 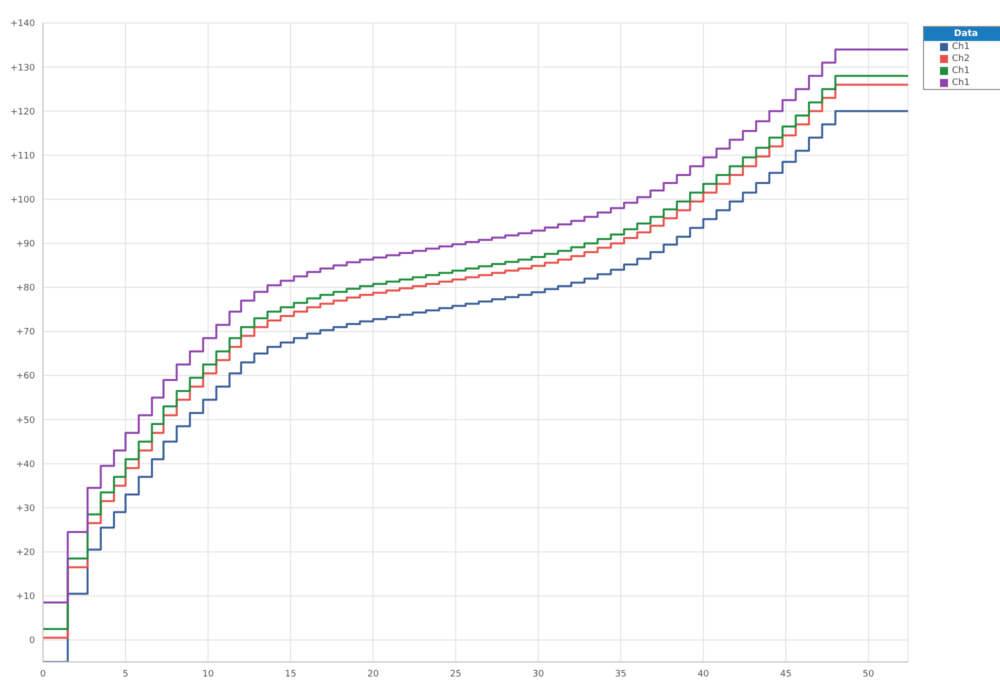 I want to click on x-tick-label: 50, so click(x=868, y=674).